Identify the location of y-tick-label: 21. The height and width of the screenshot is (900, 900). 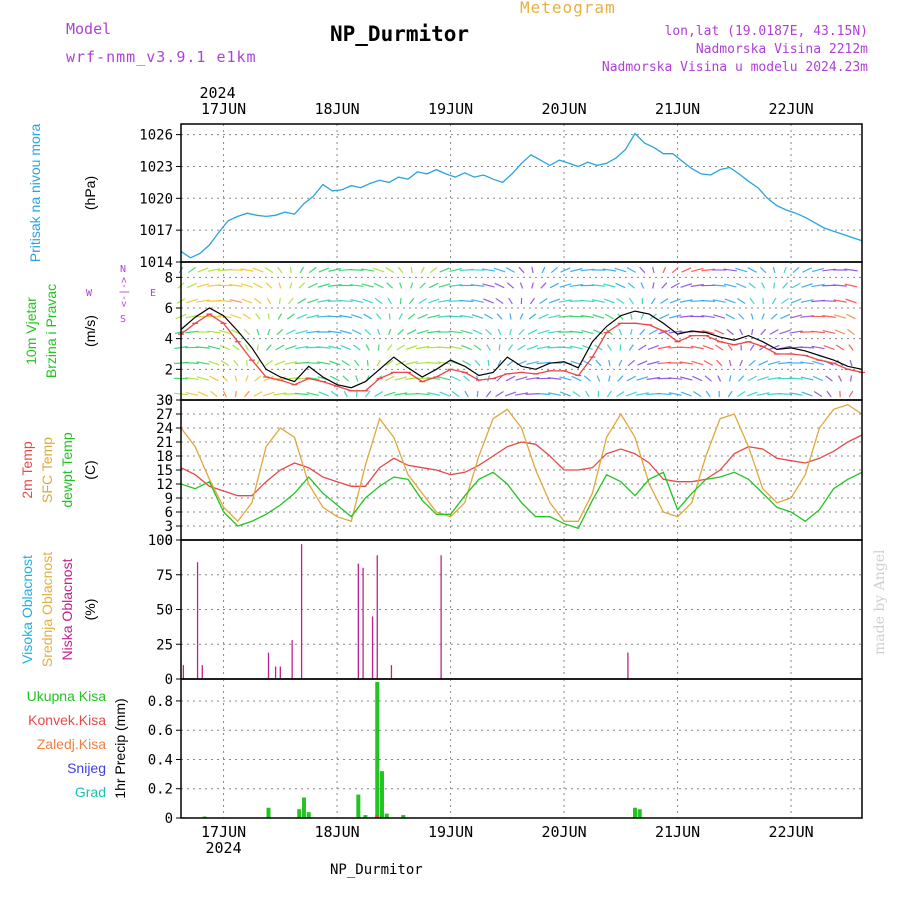
(164, 443).